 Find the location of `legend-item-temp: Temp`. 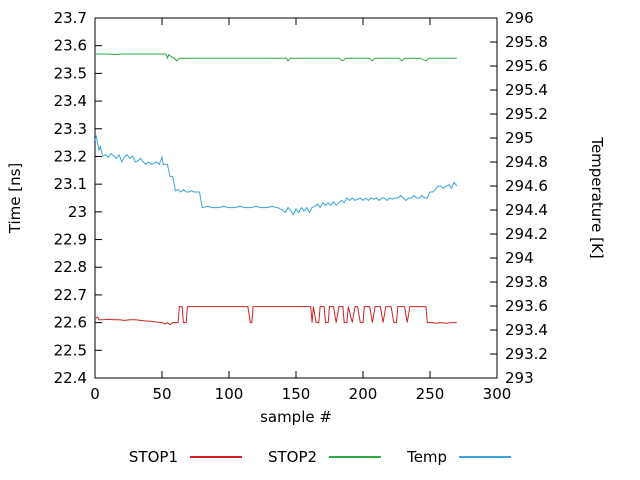

legend-item-temp: Temp is located at coordinates (459, 457).